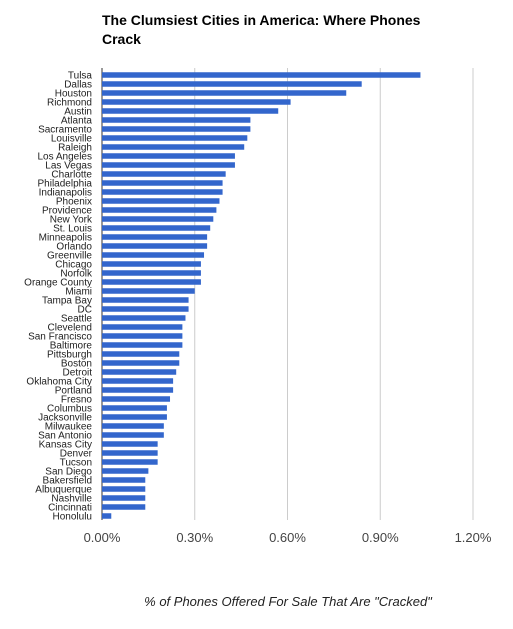 The image size is (513, 629). I want to click on category-label: Baltimore, so click(71, 346).